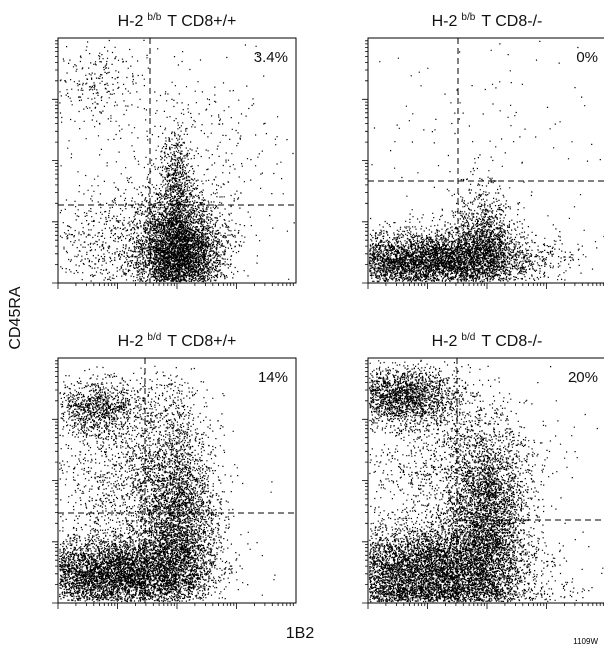 This screenshot has width=604, height=652. I want to click on panel-title: H-2 b/b T CD8-/-, so click(487, 21).